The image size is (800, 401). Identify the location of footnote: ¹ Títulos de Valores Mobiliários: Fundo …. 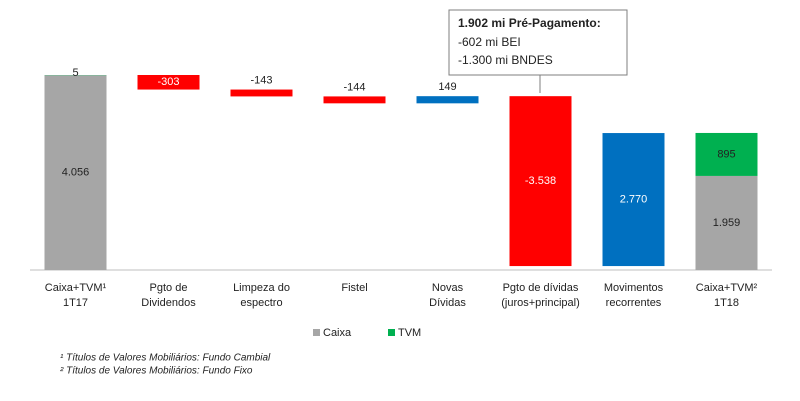
(165, 358).